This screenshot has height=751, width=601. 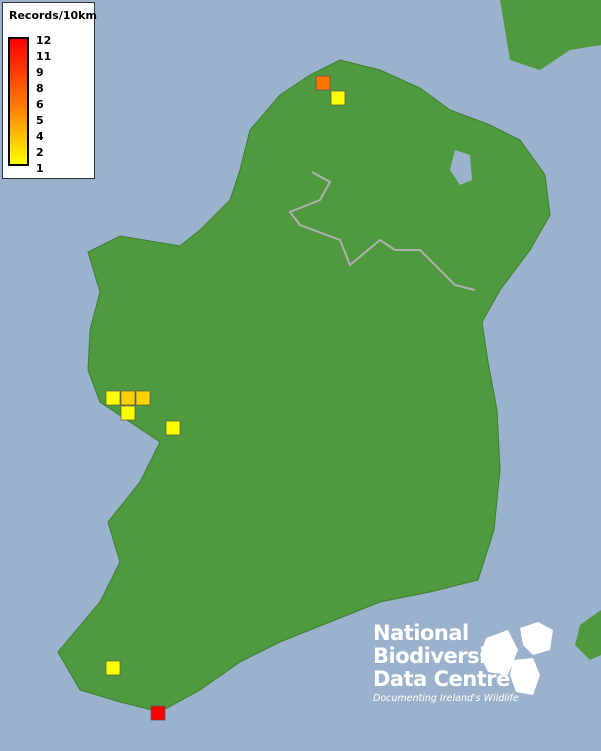 What do you see at coordinates (516, 658) in the screenshot?
I see `nbdc-hexagon-icon` at bounding box center [516, 658].